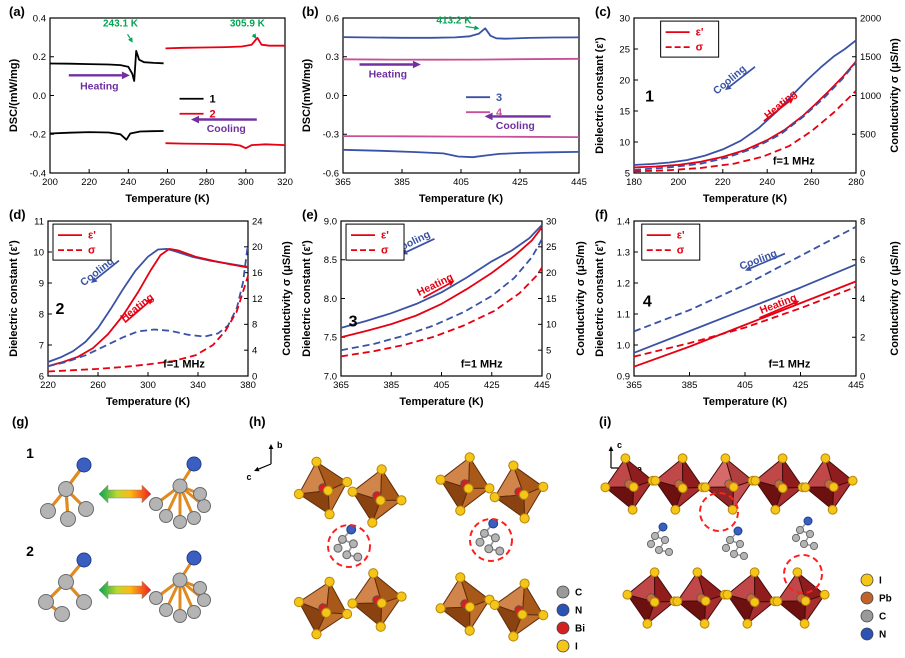  I want to click on series-sigma-cooling, so click(745, 116).